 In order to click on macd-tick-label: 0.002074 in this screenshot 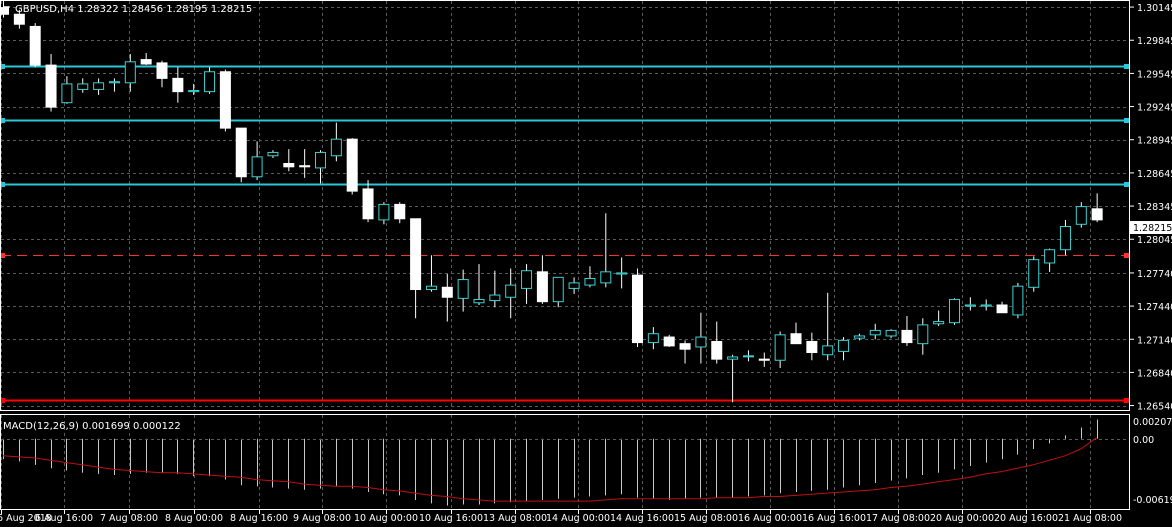, I will do `click(1152, 422)`.